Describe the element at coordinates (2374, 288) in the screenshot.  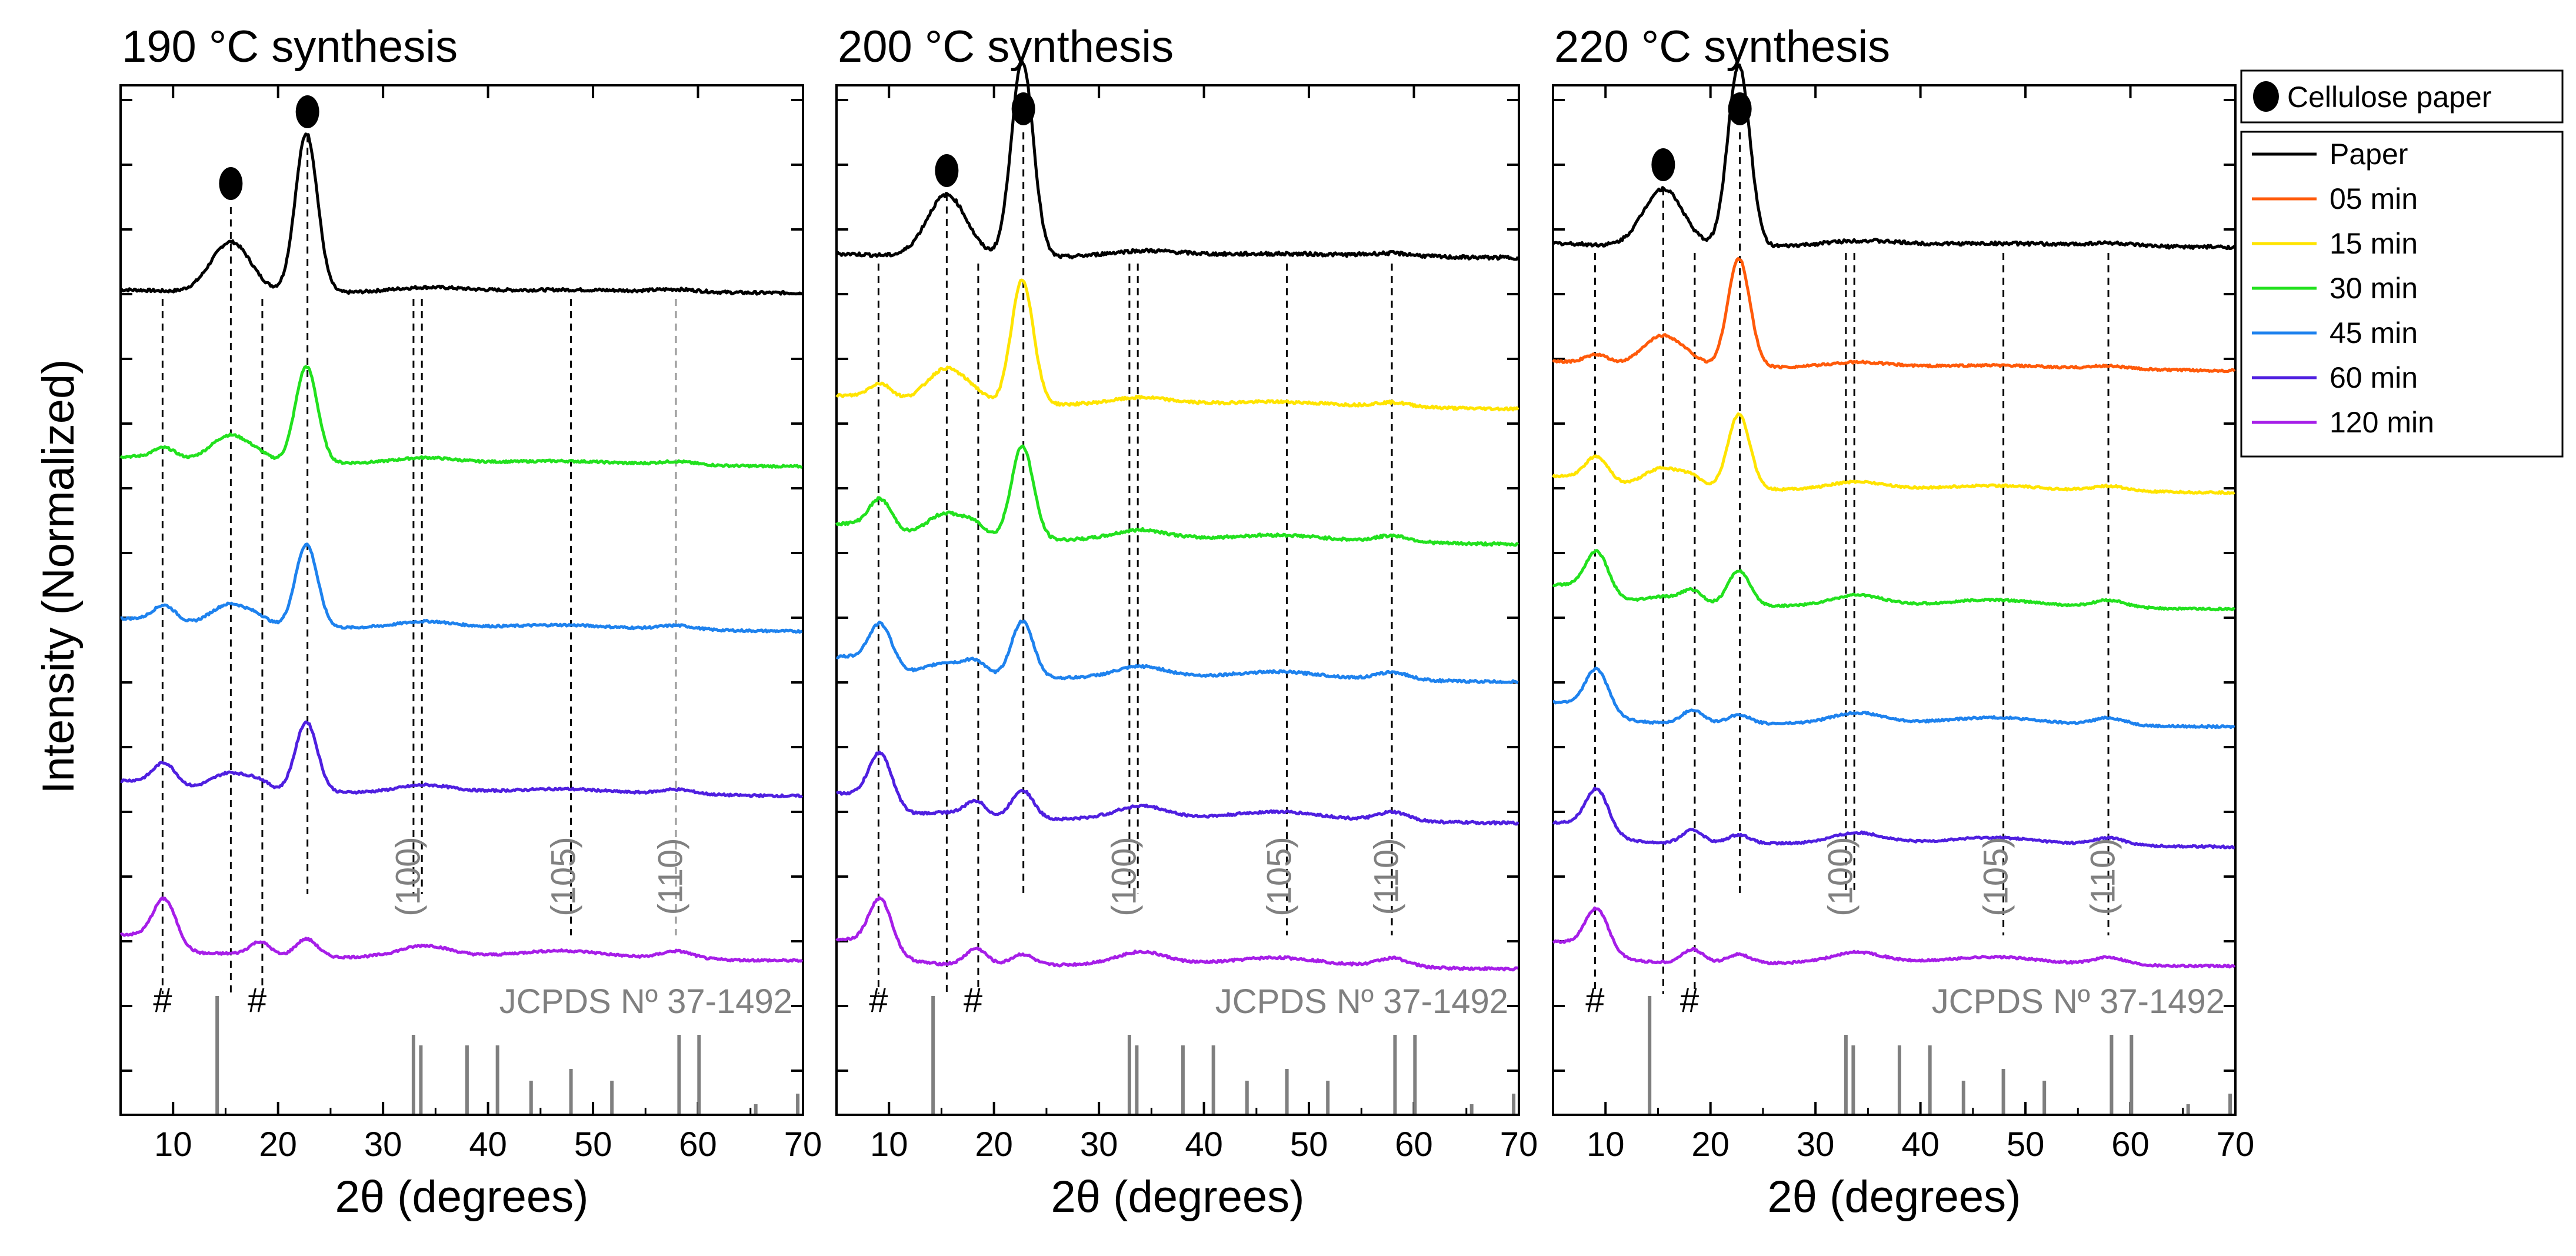
I see `legend-label-30-min: 30 min` at that location.